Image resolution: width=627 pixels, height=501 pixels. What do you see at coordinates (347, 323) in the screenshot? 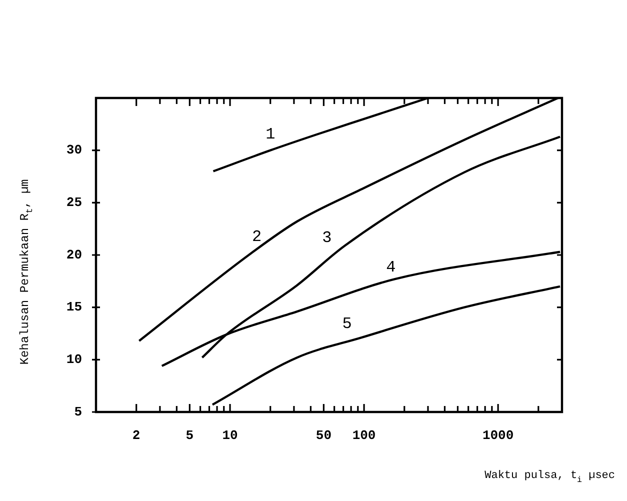
I see `series-label: 5` at bounding box center [347, 323].